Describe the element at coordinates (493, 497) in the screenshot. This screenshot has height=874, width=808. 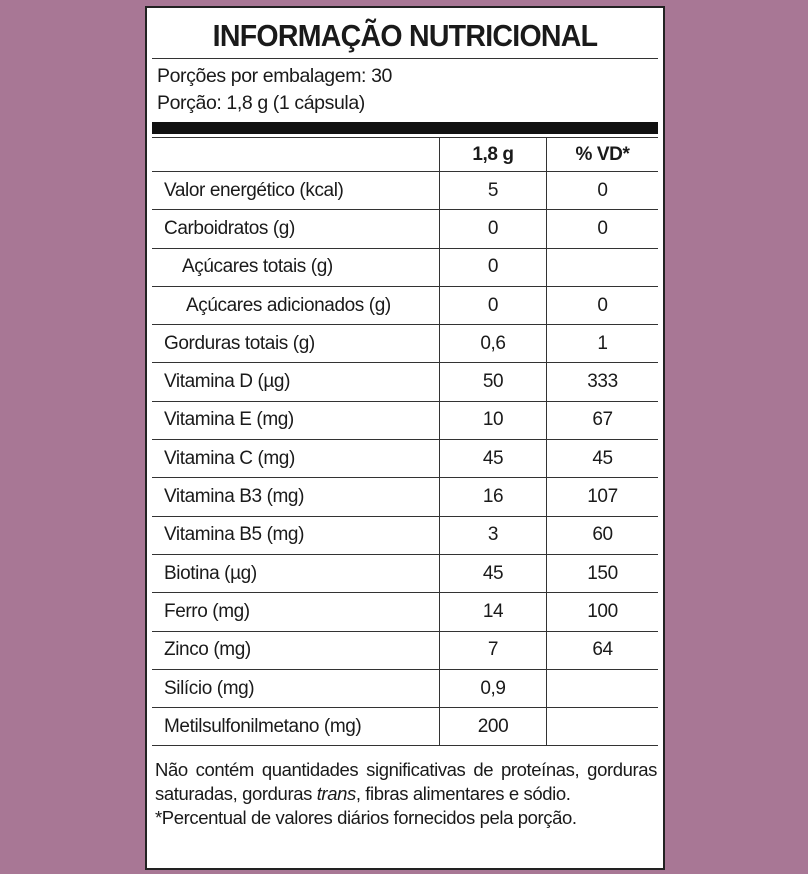
I see `amount: 16` at that location.